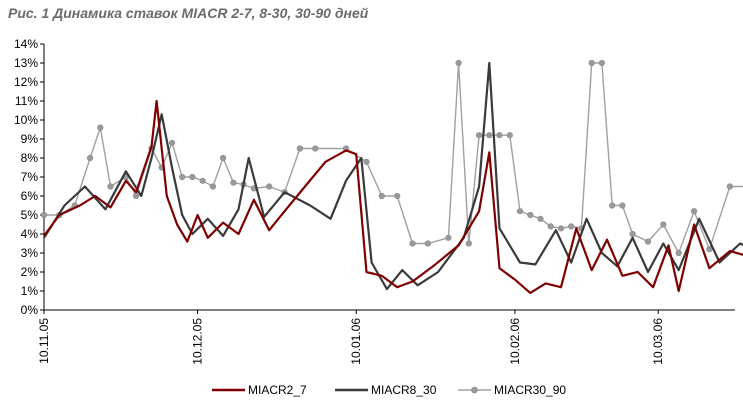 The height and width of the screenshot is (403, 743). What do you see at coordinates (26, 63) in the screenshot?
I see `y-tick-label: 13%` at bounding box center [26, 63].